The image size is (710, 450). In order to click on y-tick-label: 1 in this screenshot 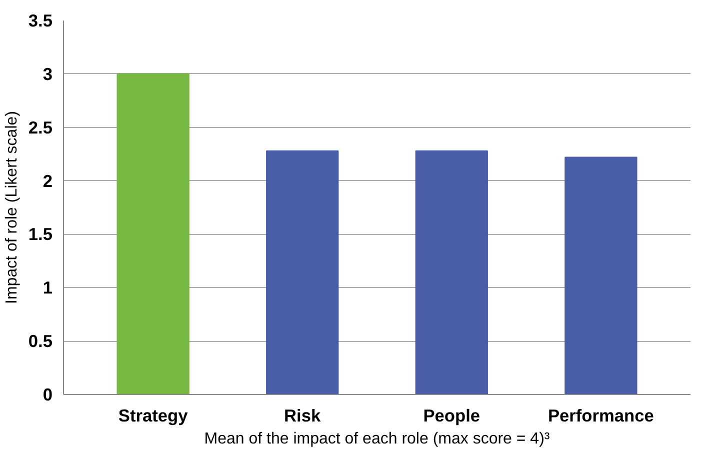, I will do `click(47, 288)`.